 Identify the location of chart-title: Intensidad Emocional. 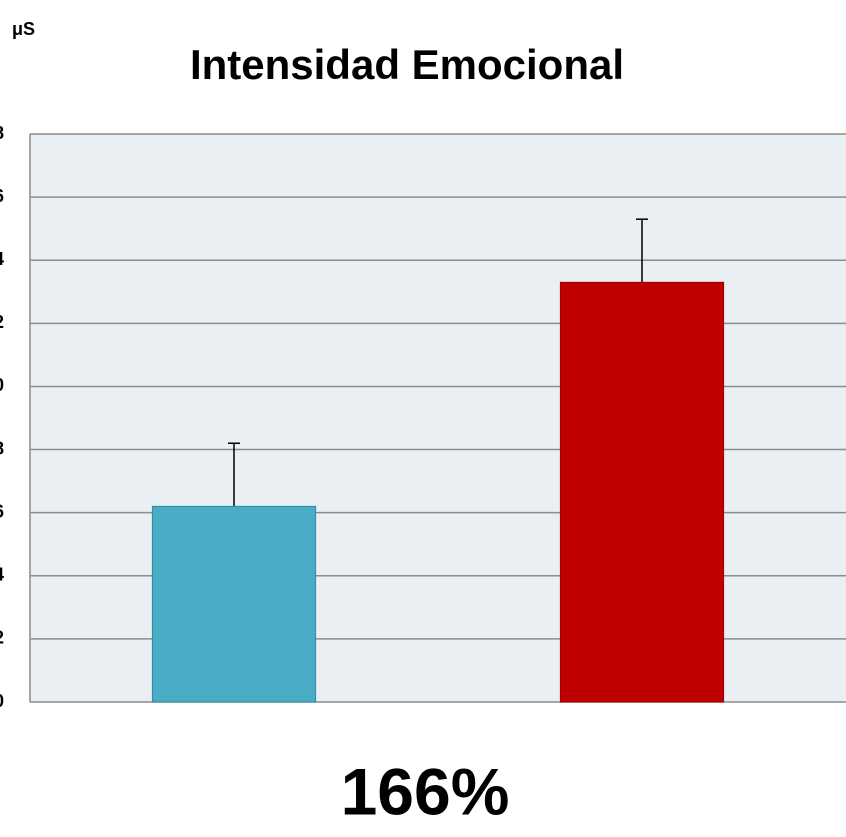
(407, 64).